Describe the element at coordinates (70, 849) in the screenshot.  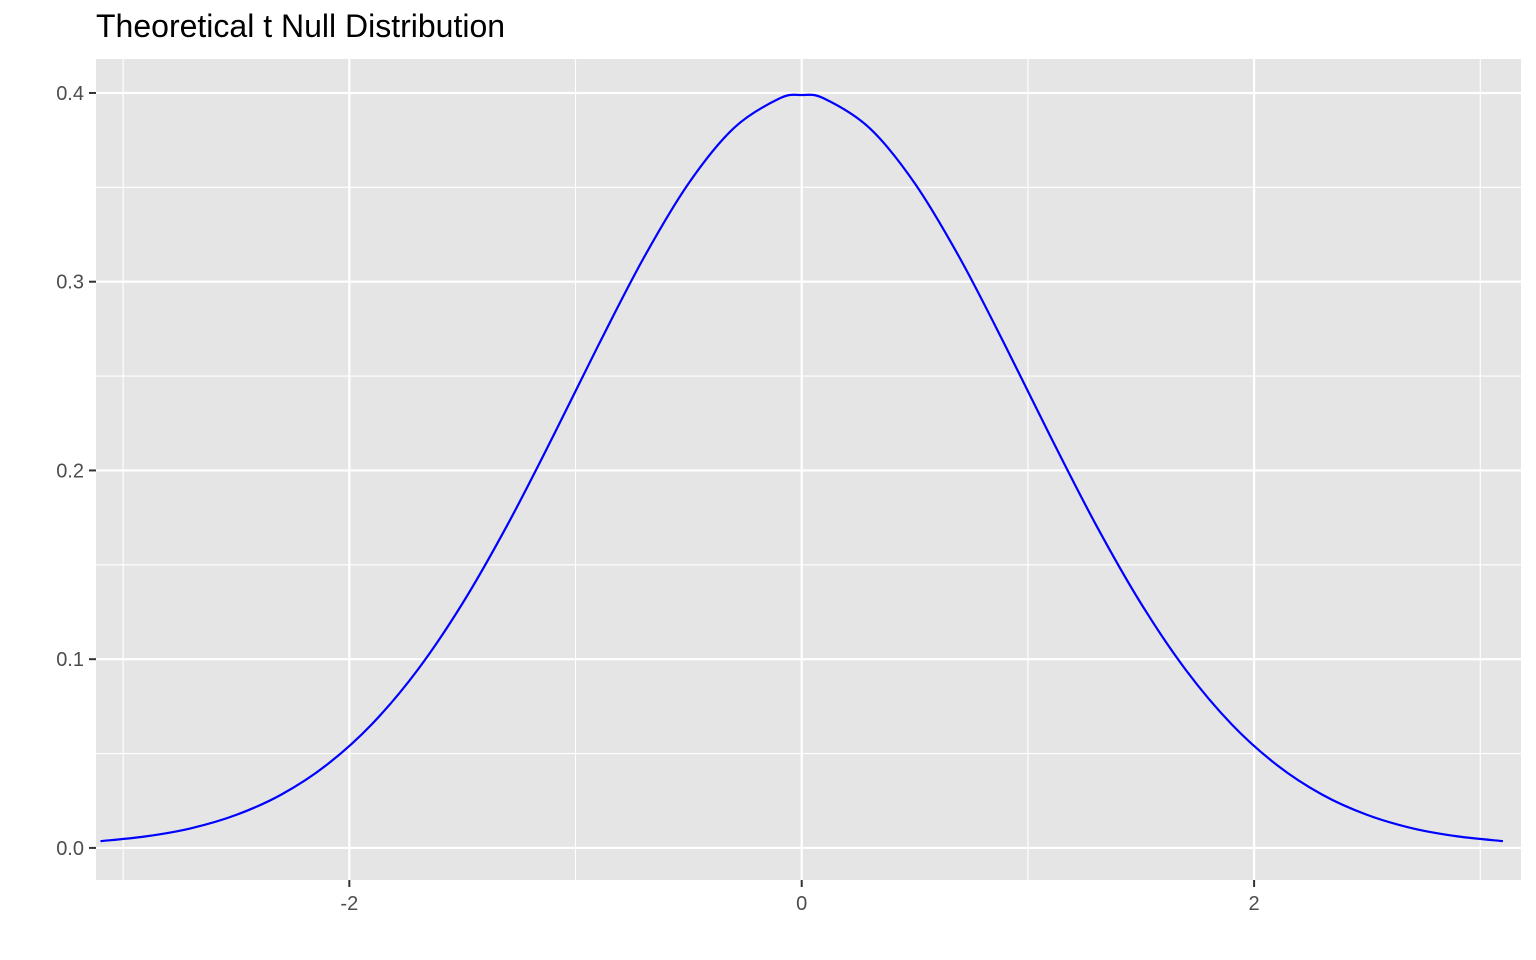
I see `y-tick-label: 0.0` at that location.